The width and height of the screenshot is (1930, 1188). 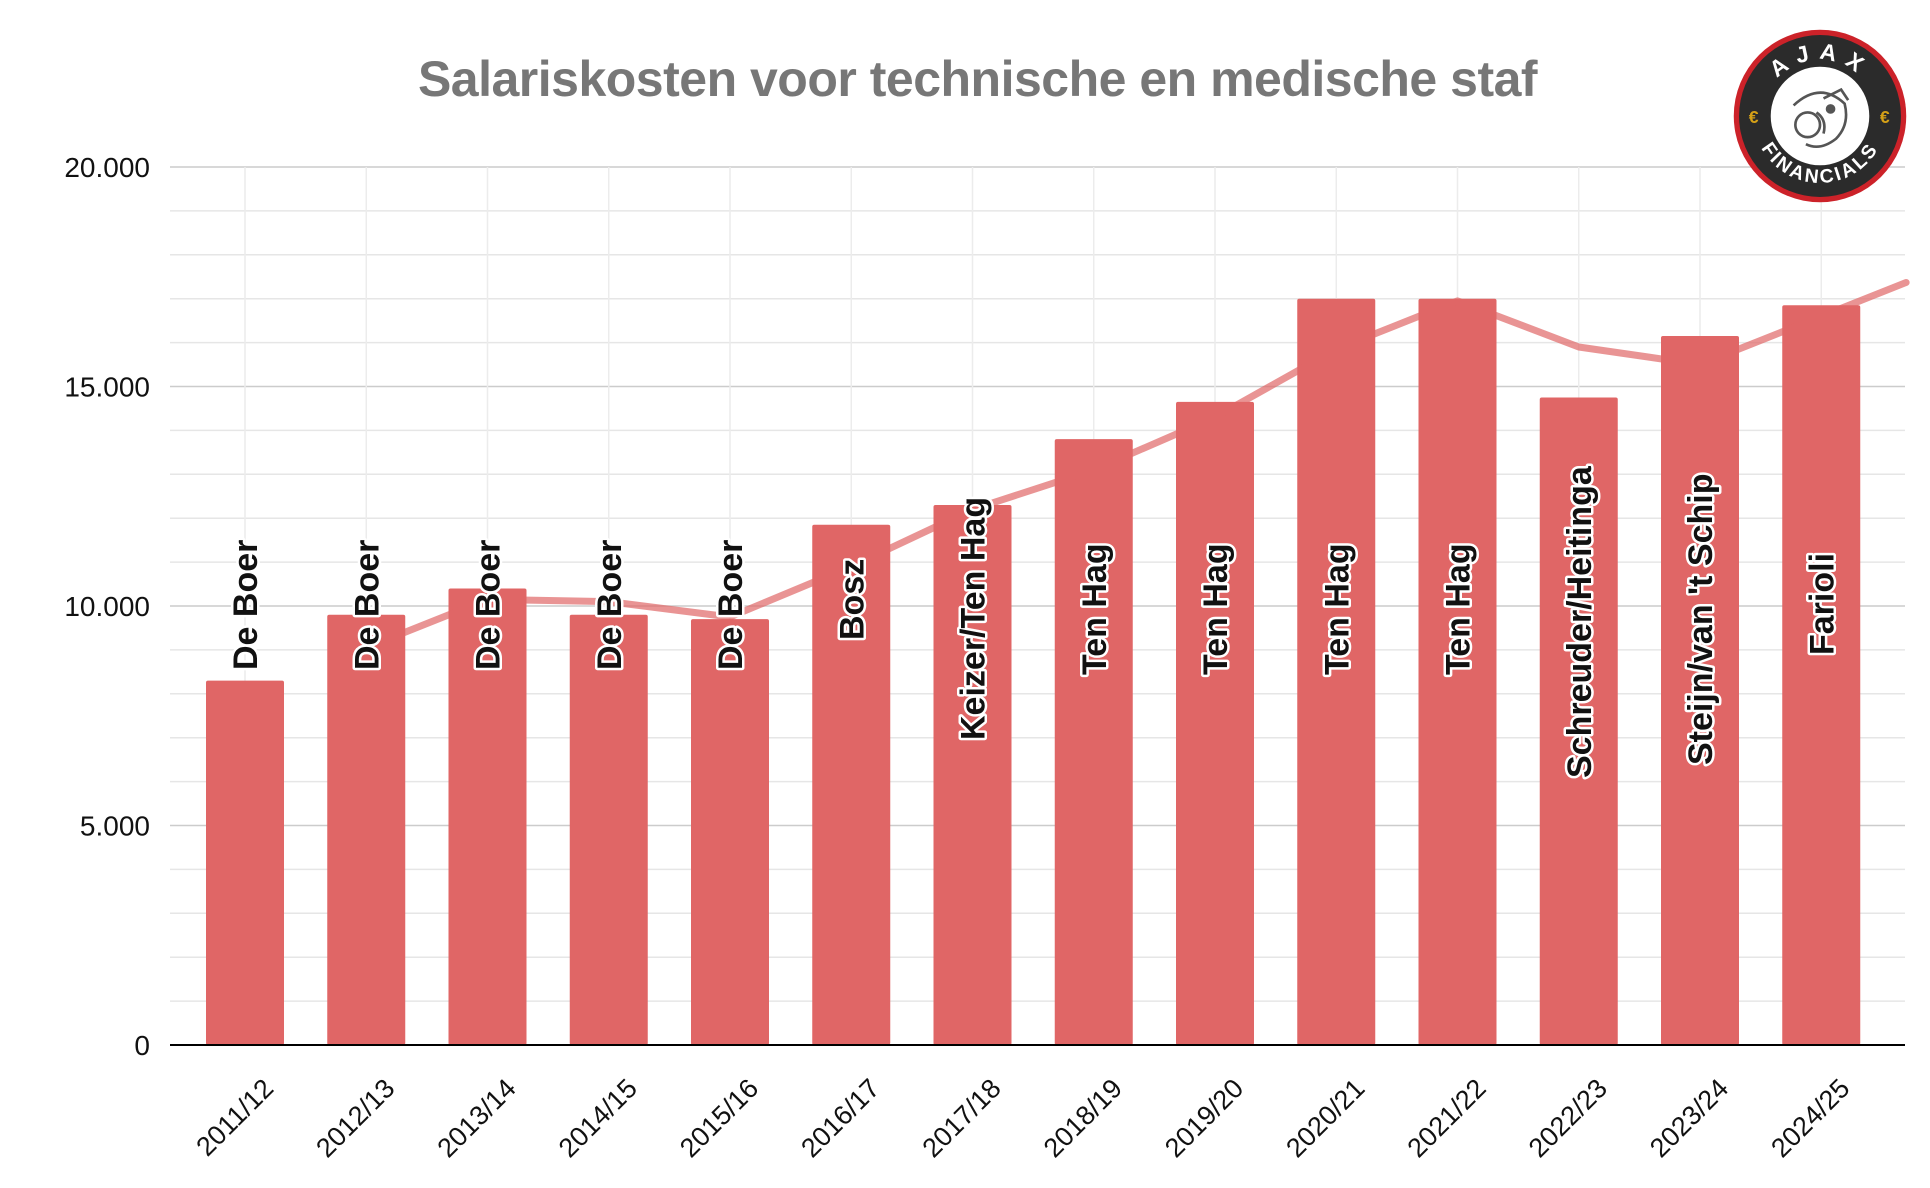 I want to click on y-axis-ticks: 0 5.000 10.000 15.000 20.000, so click(x=107, y=606).